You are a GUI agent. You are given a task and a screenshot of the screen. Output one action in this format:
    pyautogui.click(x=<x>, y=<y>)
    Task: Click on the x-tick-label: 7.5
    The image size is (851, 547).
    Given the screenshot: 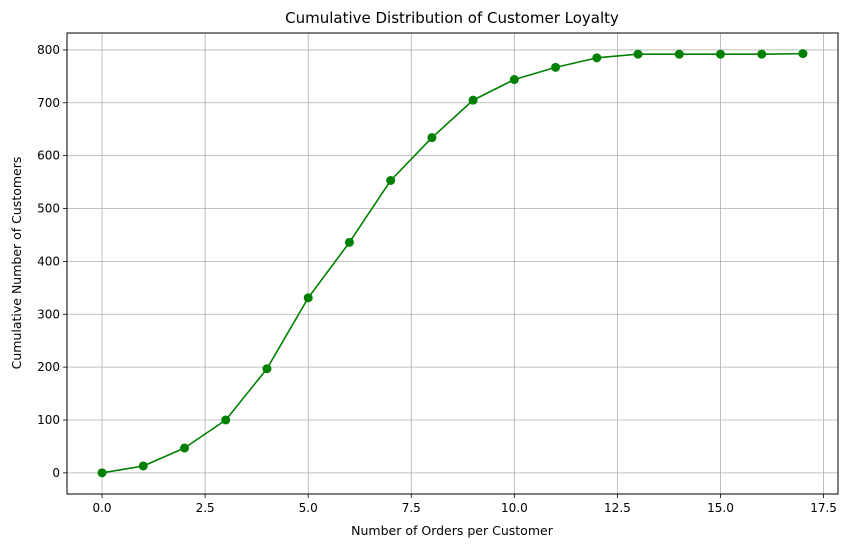 What is the action you would take?
    pyautogui.click(x=411, y=508)
    